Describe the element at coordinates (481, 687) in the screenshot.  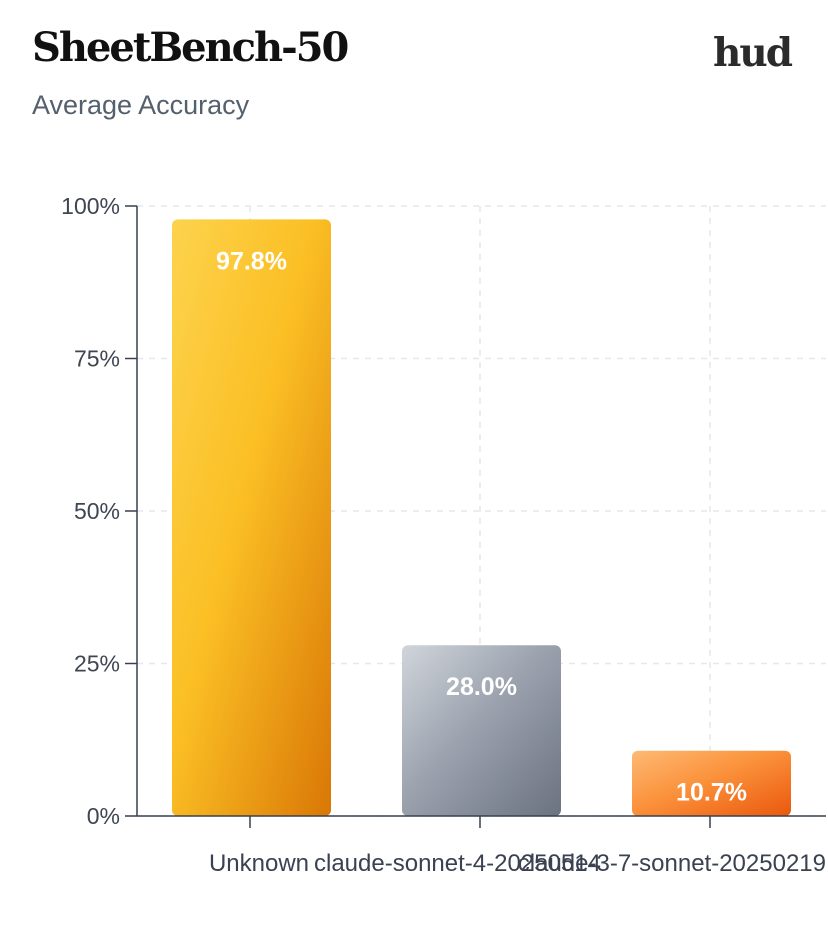
I see `bar-value-label: 28.0%` at that location.